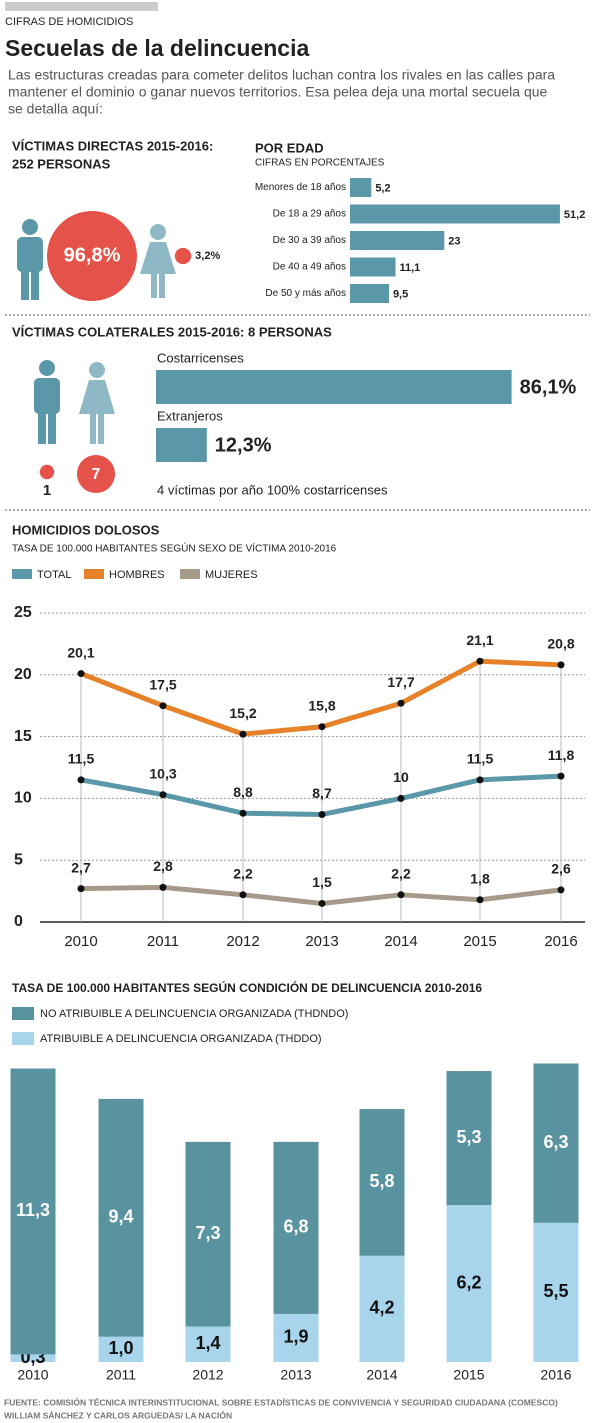 The width and height of the screenshot is (595, 1423). Describe the element at coordinates (18, 921) in the screenshot. I see `y-tick-label: 0` at that location.